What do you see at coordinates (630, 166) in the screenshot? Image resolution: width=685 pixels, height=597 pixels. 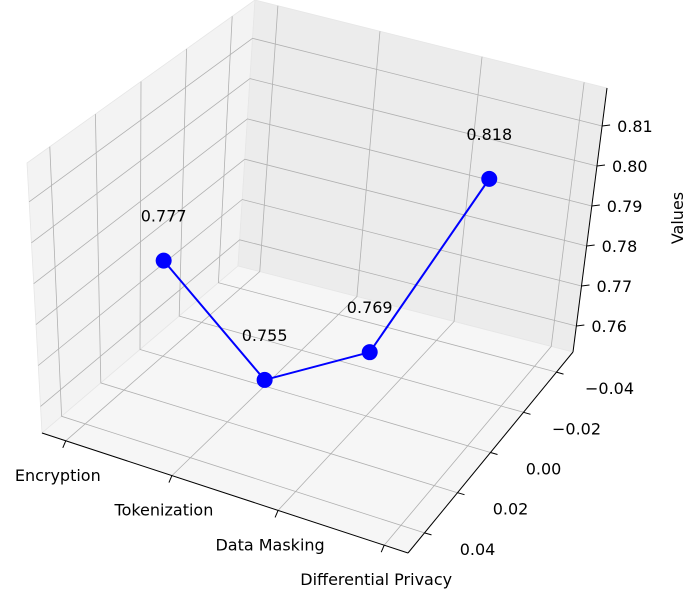 I see `z-tick-label: 0.80` at bounding box center [630, 166].